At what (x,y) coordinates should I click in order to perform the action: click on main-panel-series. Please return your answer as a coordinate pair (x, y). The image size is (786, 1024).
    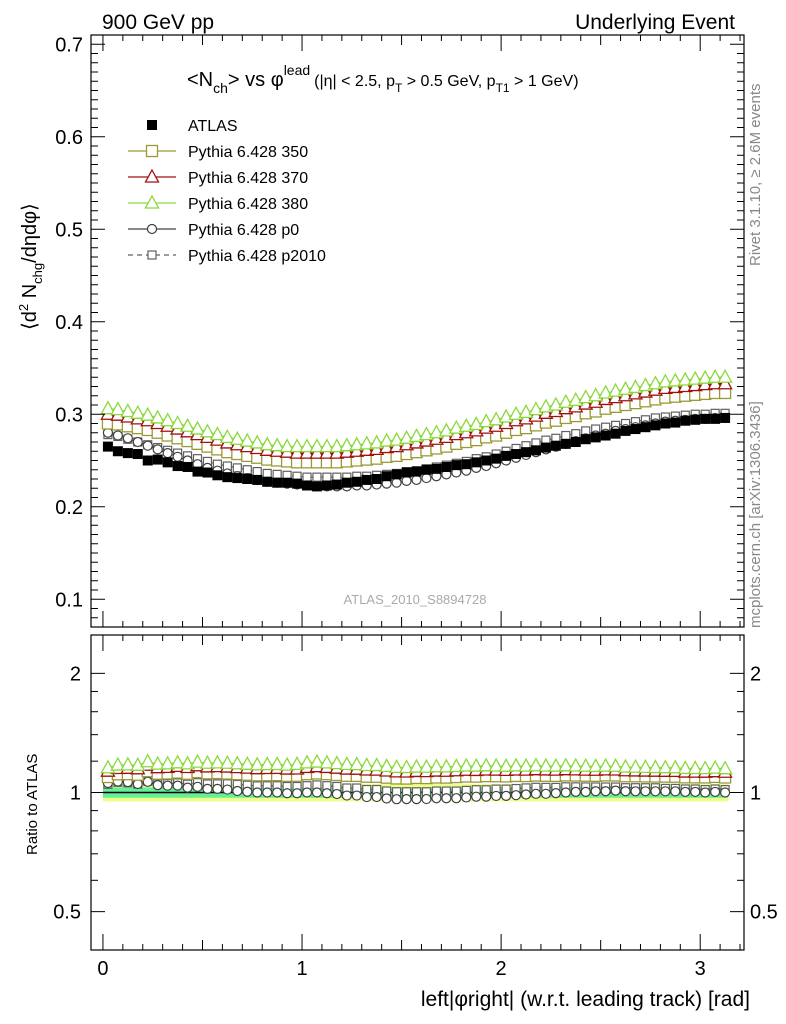
    Looking at the image, I should click on (416, 430).